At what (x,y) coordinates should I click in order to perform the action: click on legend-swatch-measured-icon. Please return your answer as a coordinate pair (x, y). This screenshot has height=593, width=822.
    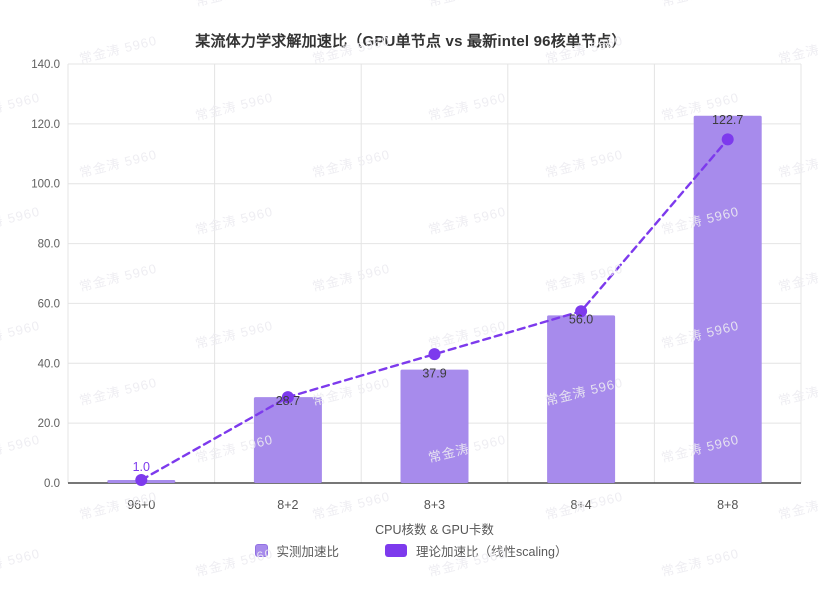
    Looking at the image, I should click on (261, 550).